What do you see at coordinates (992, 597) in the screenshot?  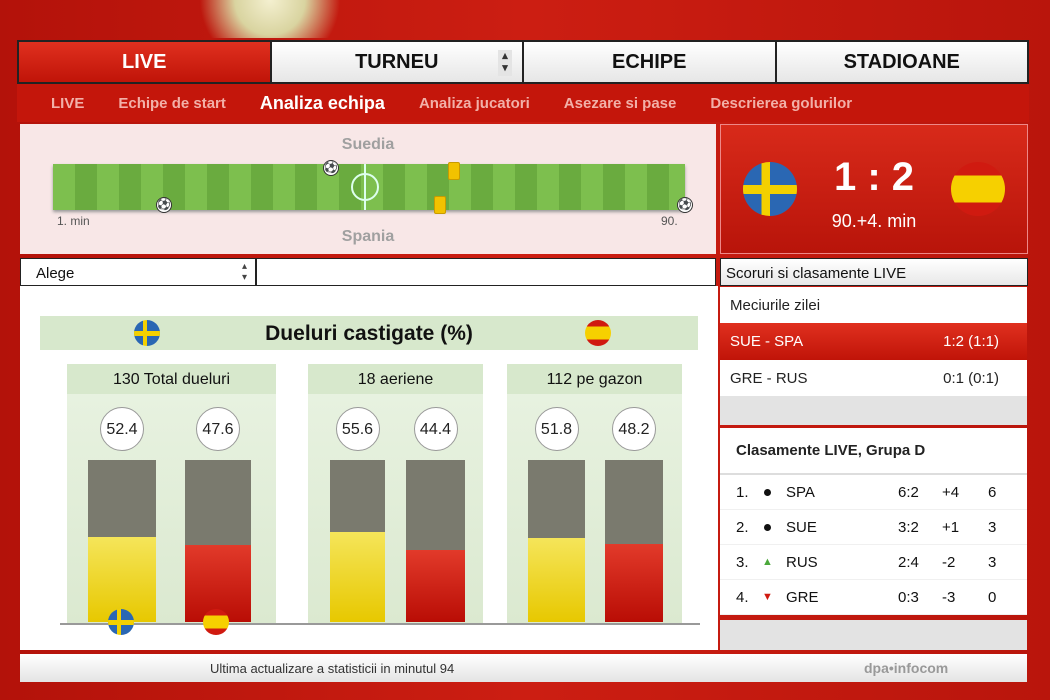 I see `points: 0` at bounding box center [992, 597].